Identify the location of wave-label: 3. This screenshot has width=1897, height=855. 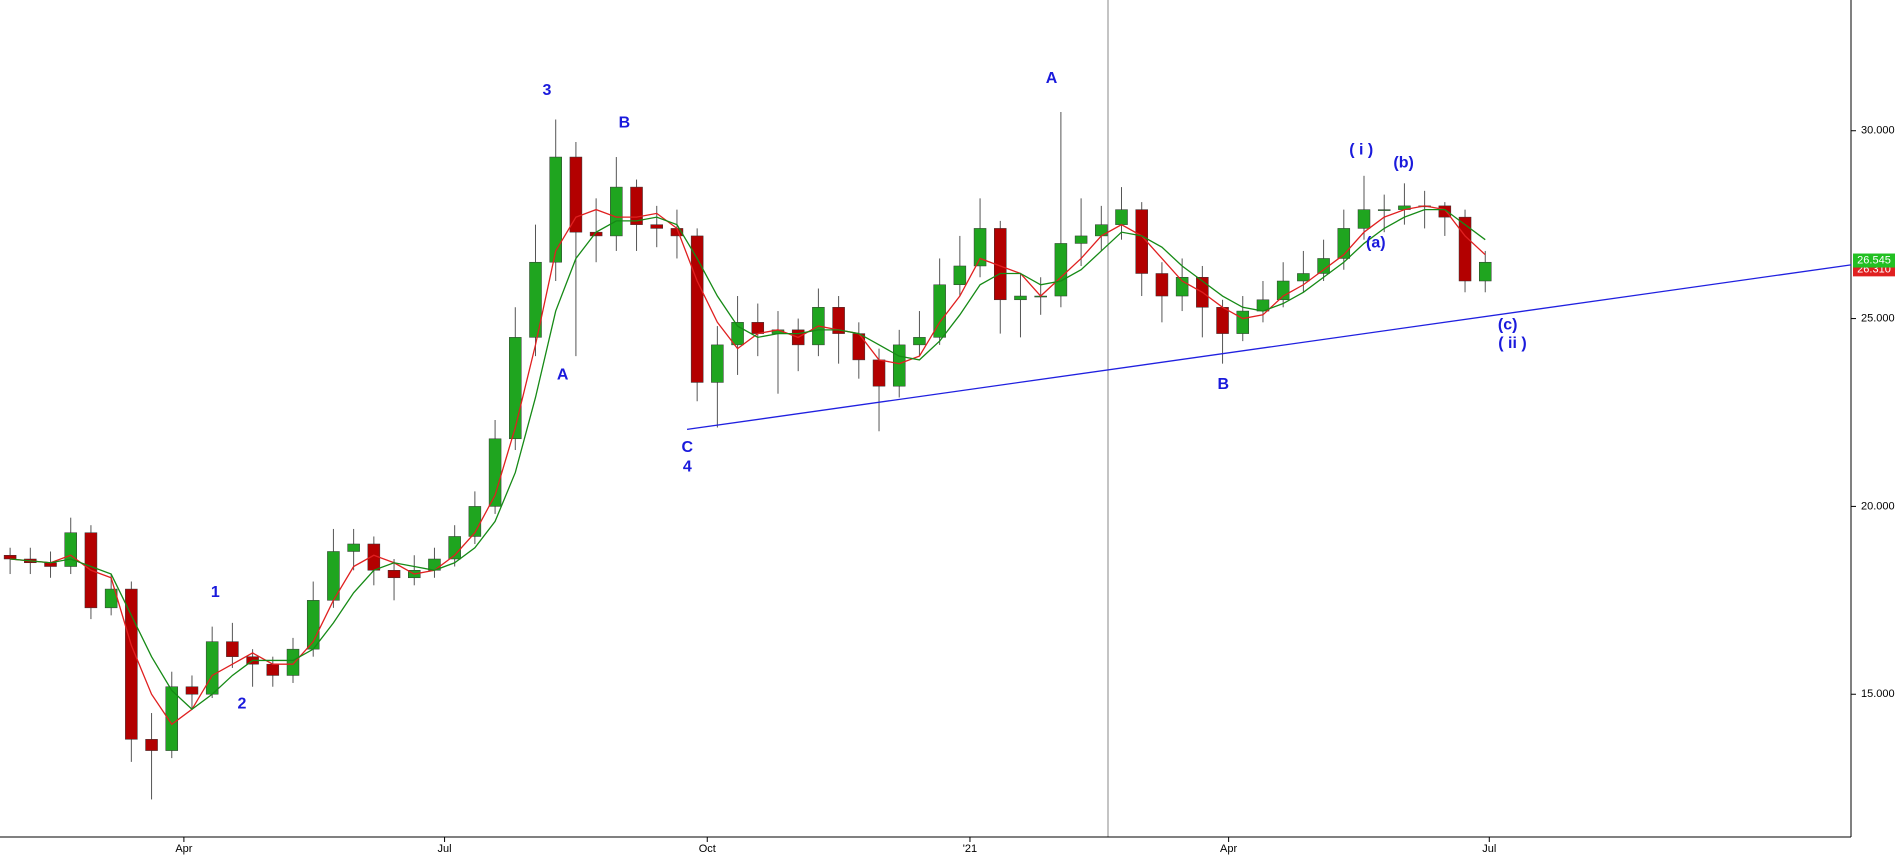
(546, 90).